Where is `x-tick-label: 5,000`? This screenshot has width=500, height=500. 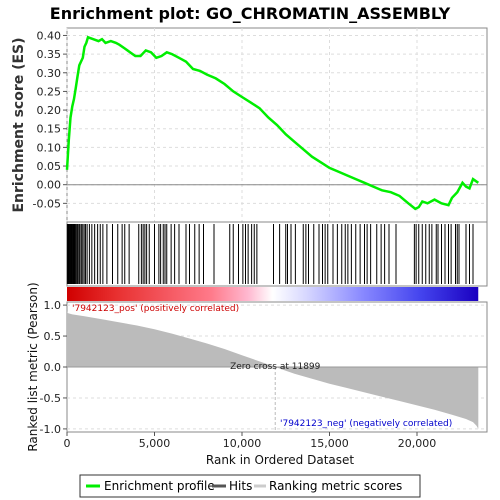
x-tick-label: 5,000 is located at coordinates (155, 443).